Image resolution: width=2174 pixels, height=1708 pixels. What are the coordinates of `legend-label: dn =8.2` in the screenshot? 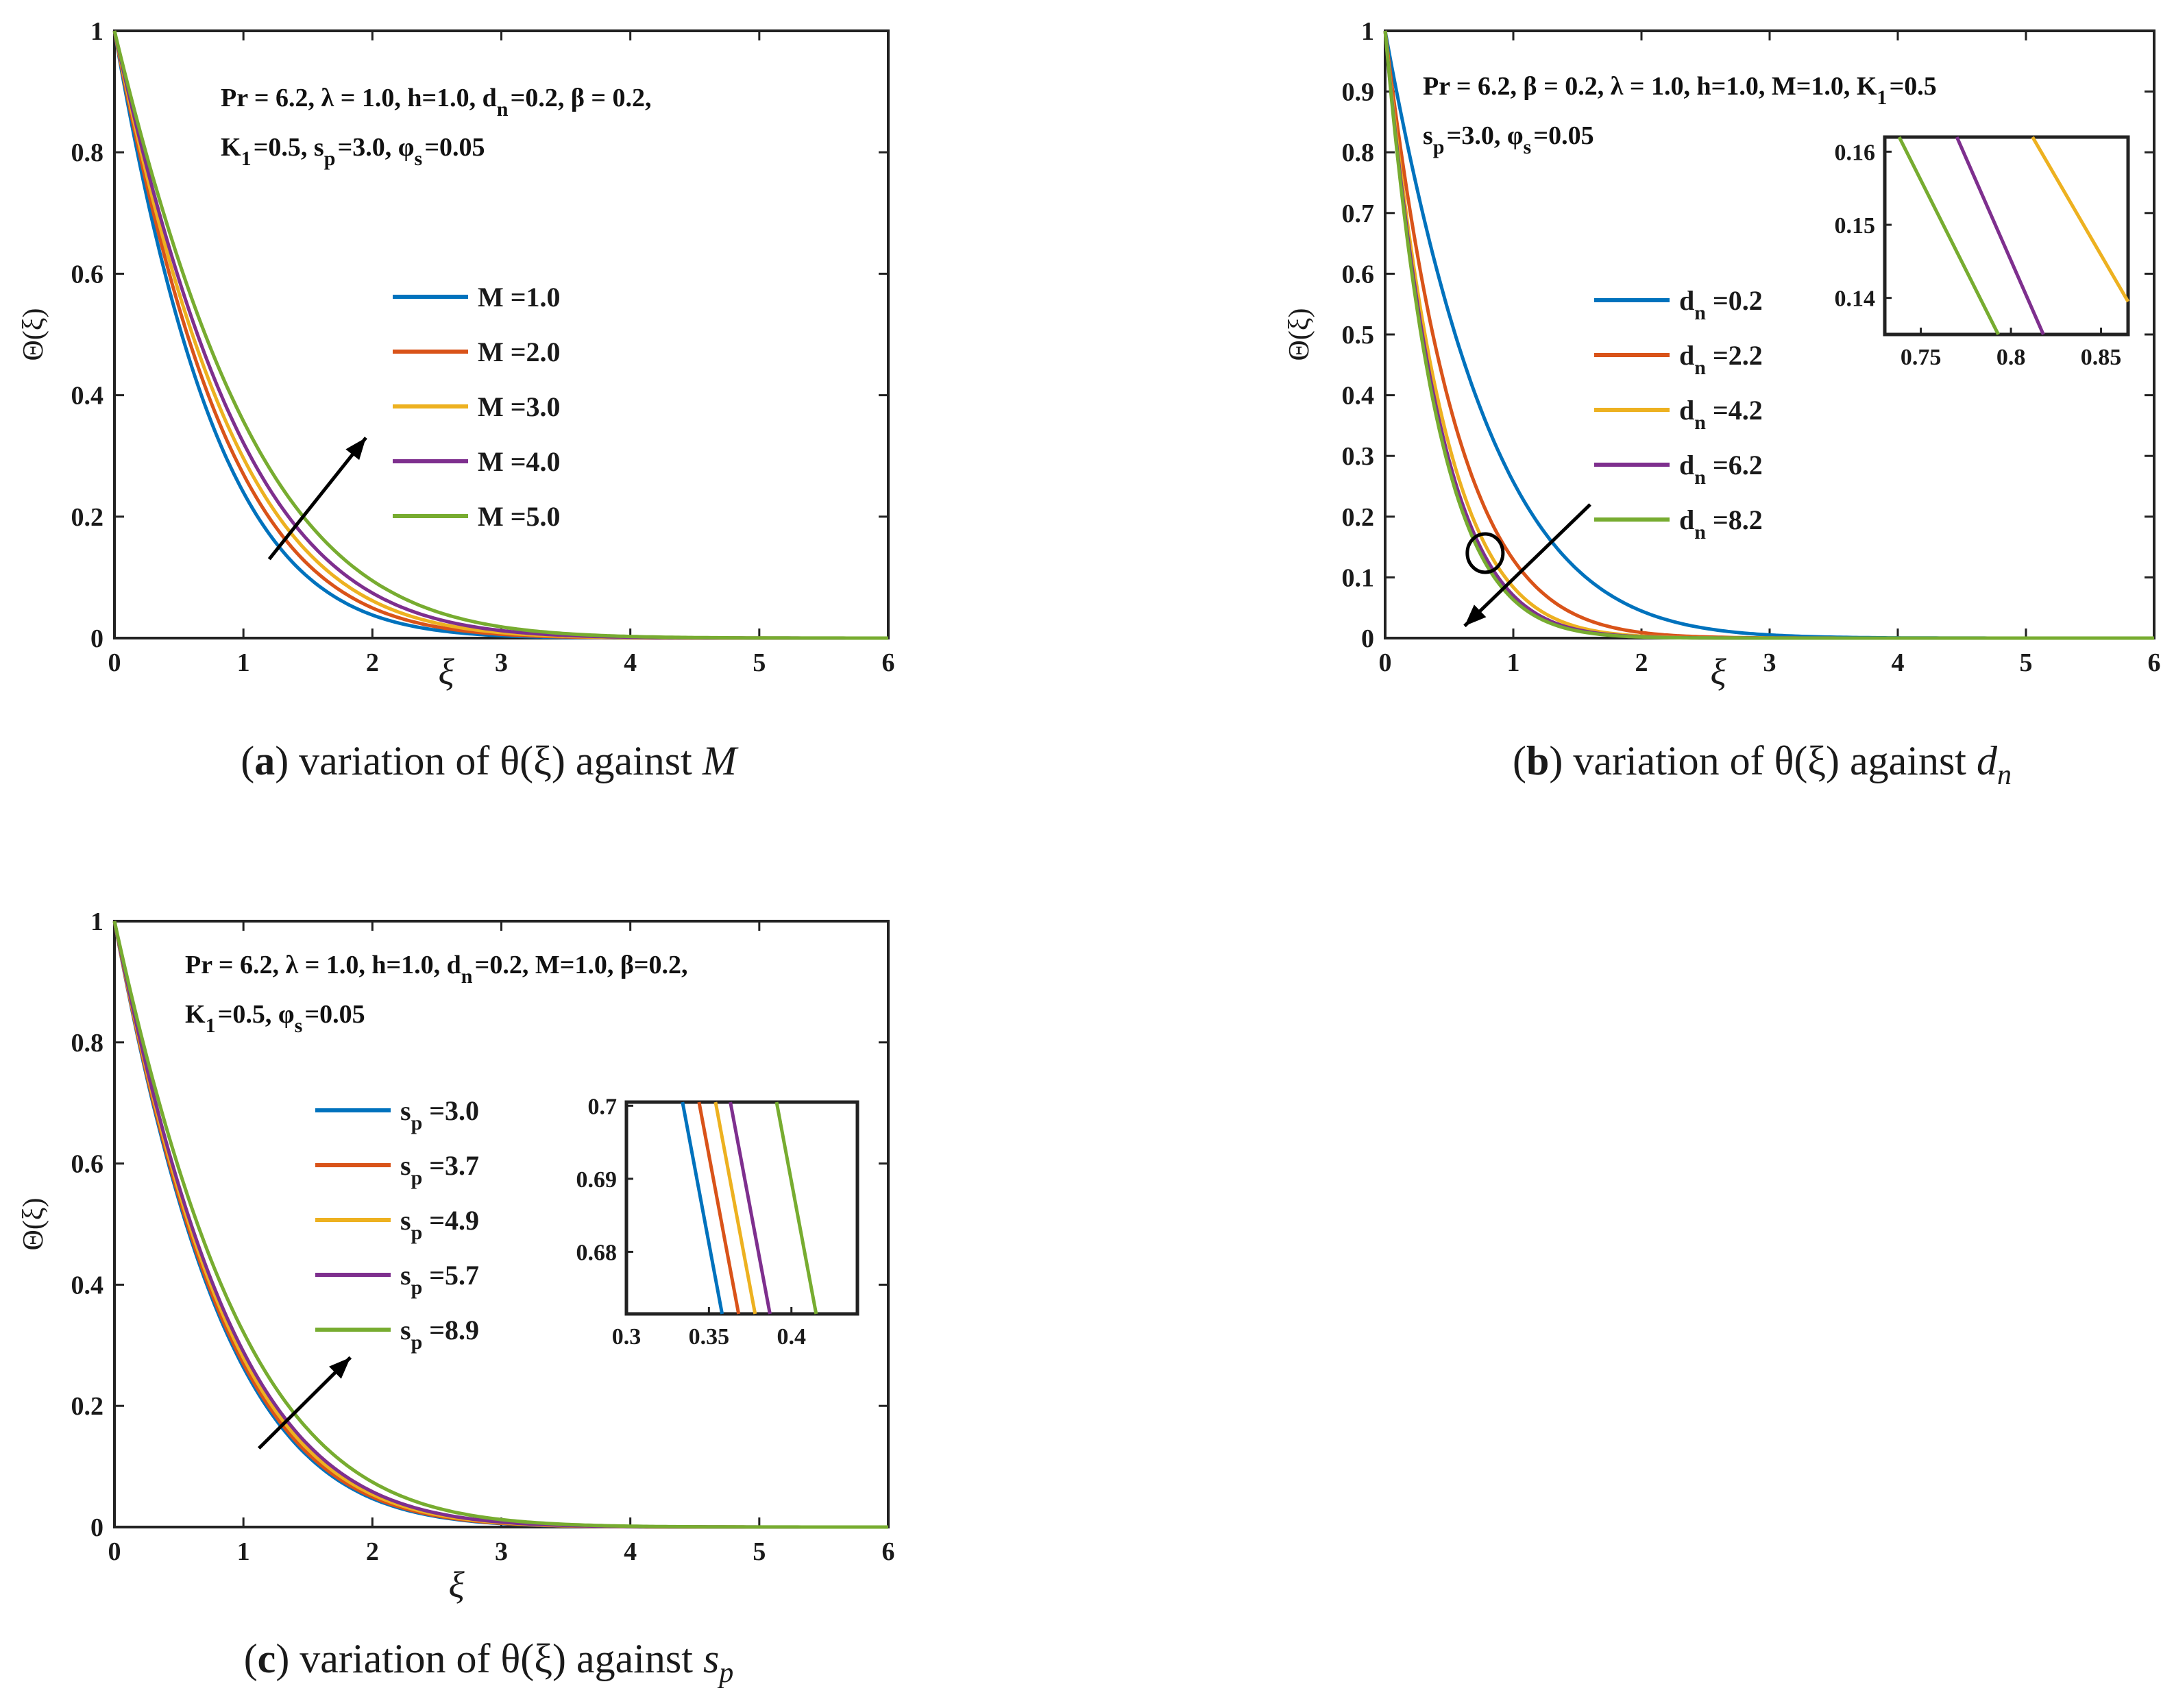 It's located at (1721, 524).